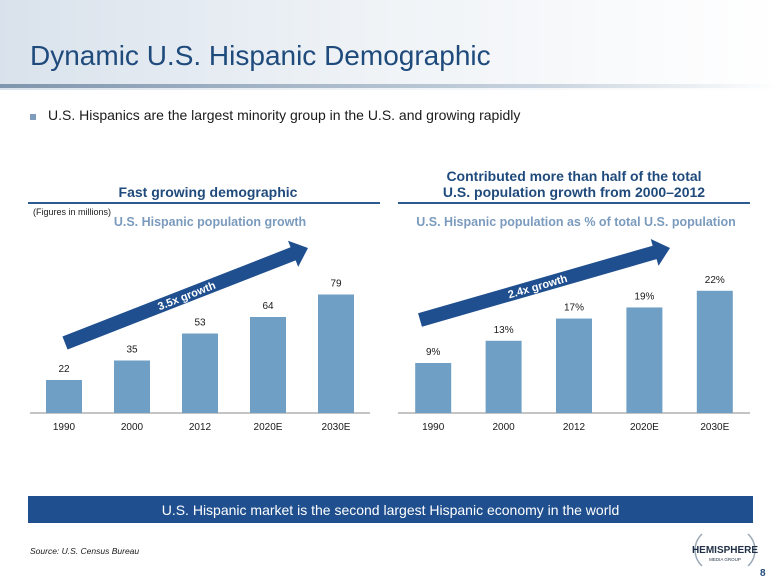 The height and width of the screenshot is (587, 780). I want to click on right-chart-data-label: 19%, so click(644, 296).